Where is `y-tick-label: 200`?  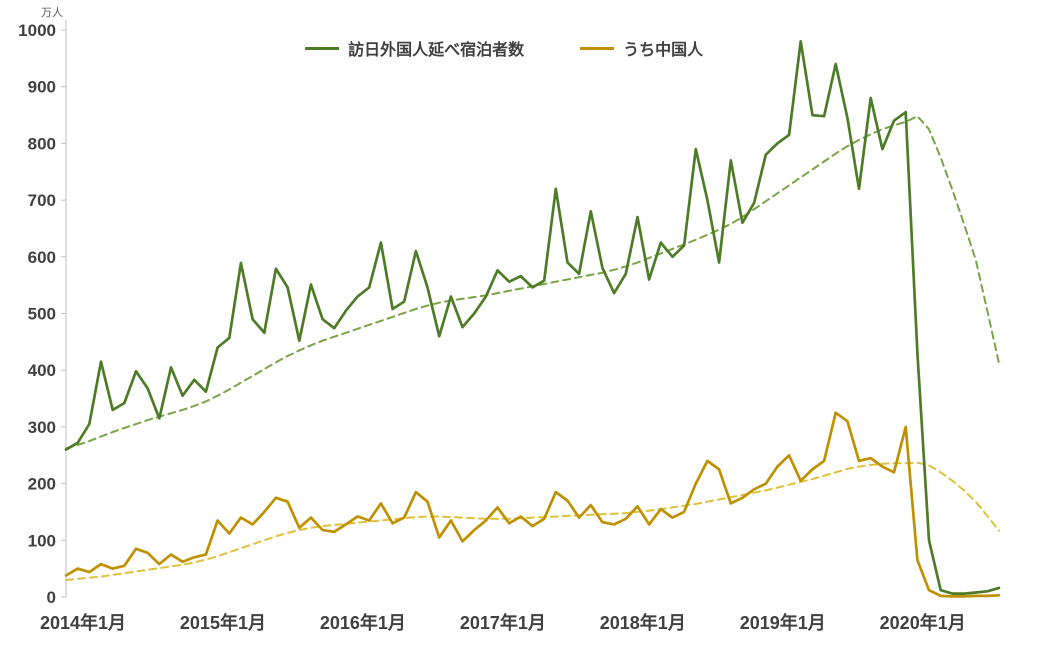 y-tick-label: 200 is located at coordinates (42, 484).